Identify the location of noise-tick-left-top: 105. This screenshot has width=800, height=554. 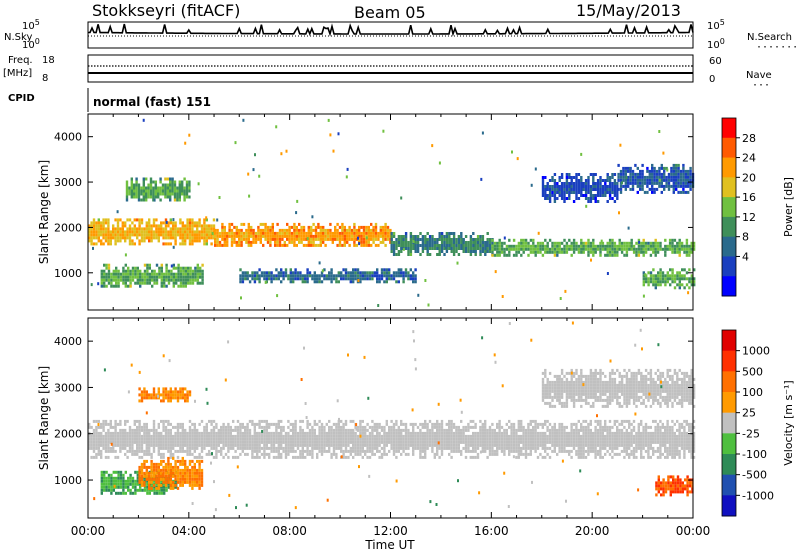
(31, 25).